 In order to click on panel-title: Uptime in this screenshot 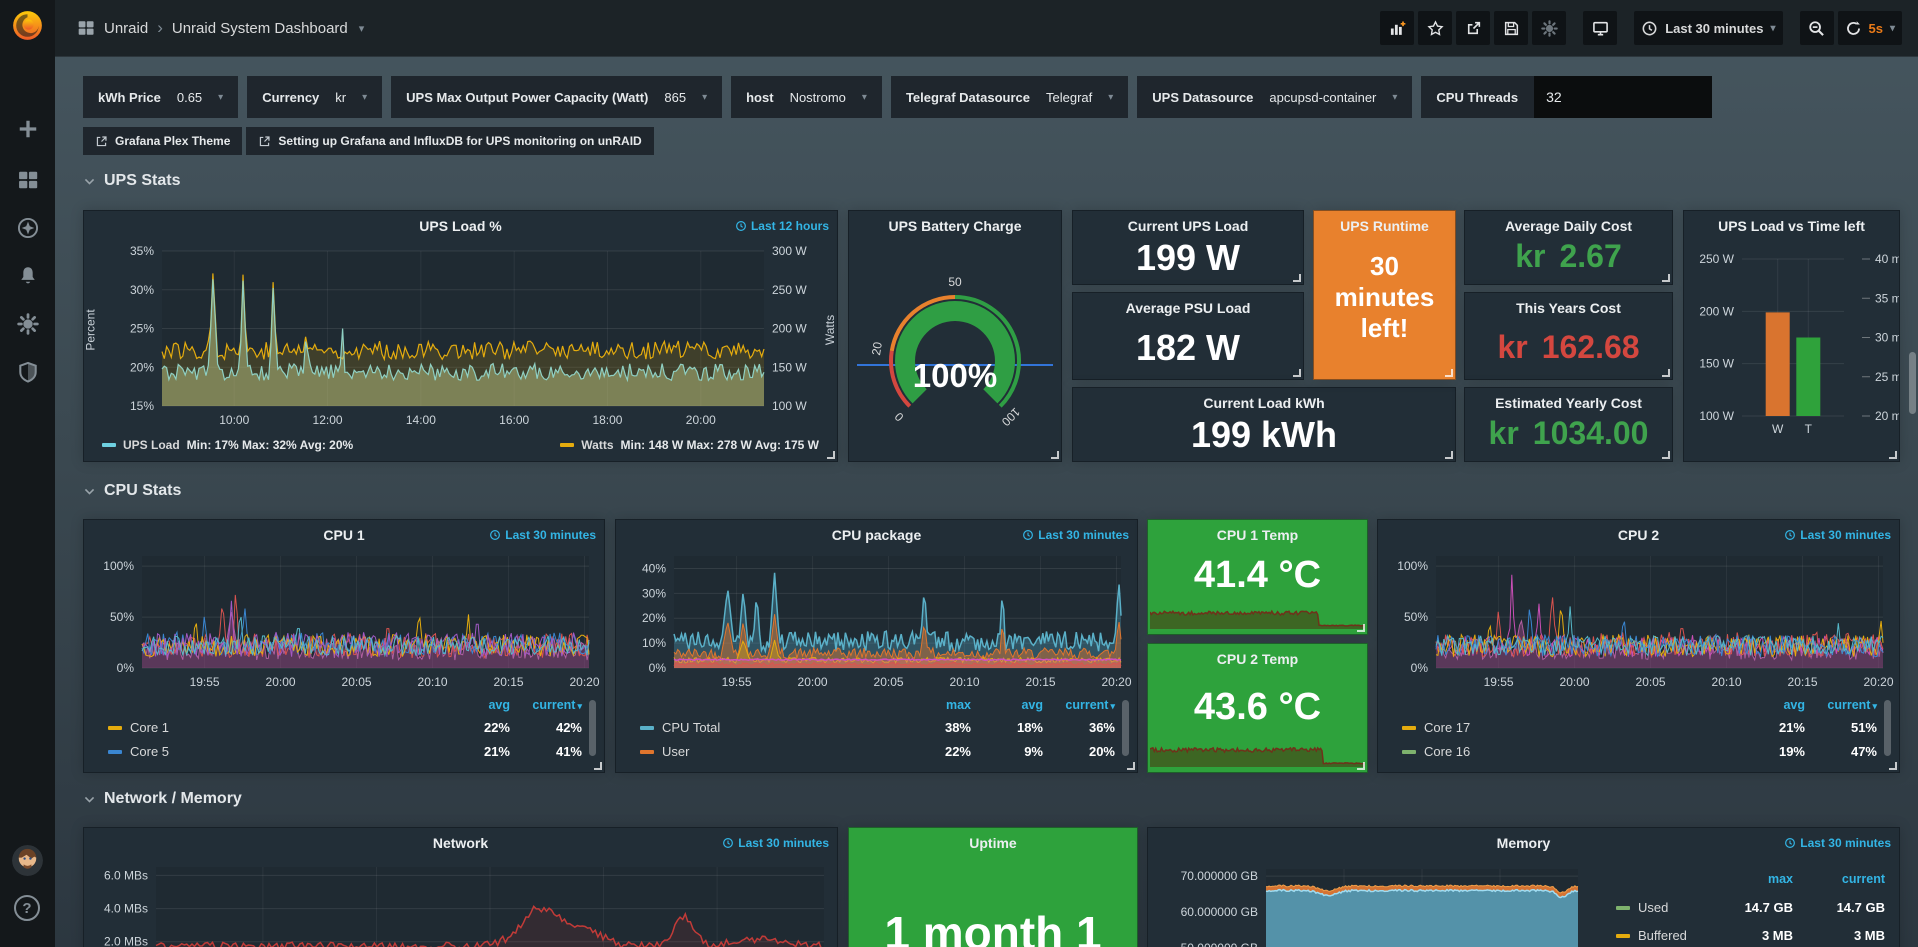, I will do `click(993, 843)`.